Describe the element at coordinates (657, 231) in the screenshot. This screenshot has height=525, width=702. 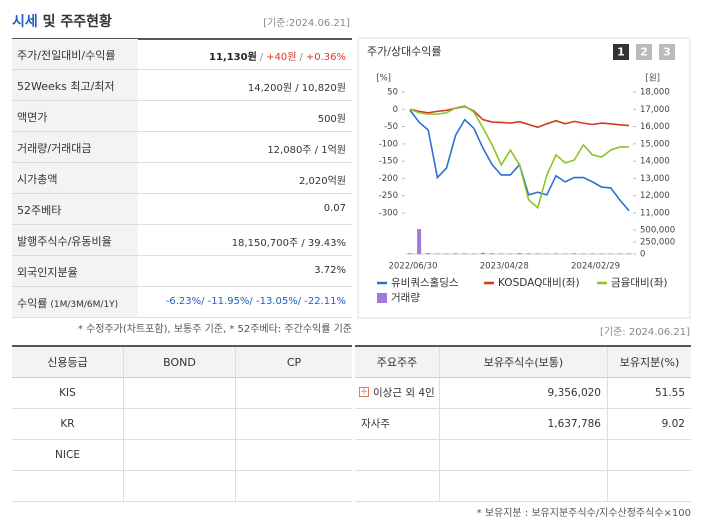
I see `y3-tick-label: 500,000` at that location.